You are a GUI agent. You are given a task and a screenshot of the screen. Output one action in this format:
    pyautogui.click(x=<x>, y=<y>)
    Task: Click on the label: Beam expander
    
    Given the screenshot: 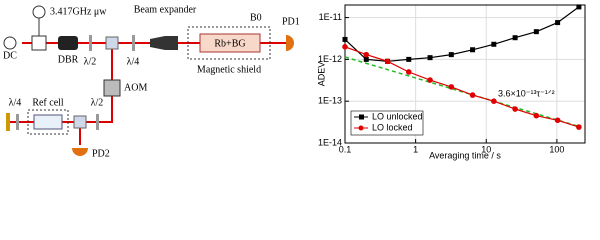 What is the action you would take?
    pyautogui.click(x=165, y=9)
    